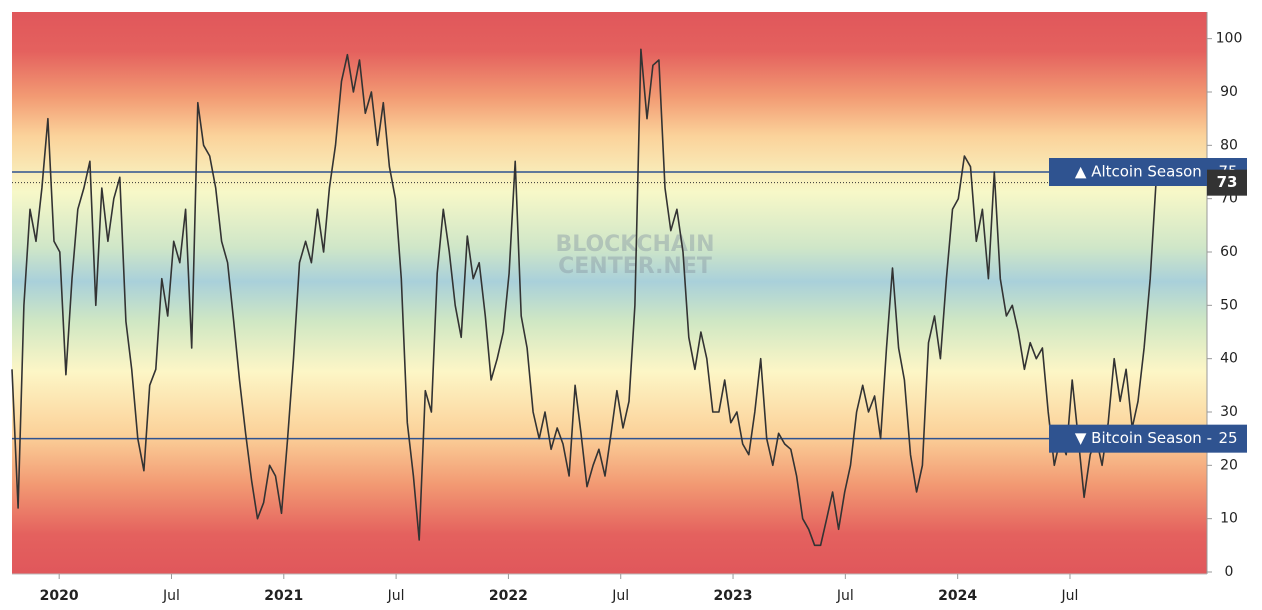 The height and width of the screenshot is (610, 1262). What do you see at coordinates (957, 596) in the screenshot?
I see `x-tick-label: 2024` at bounding box center [957, 596].